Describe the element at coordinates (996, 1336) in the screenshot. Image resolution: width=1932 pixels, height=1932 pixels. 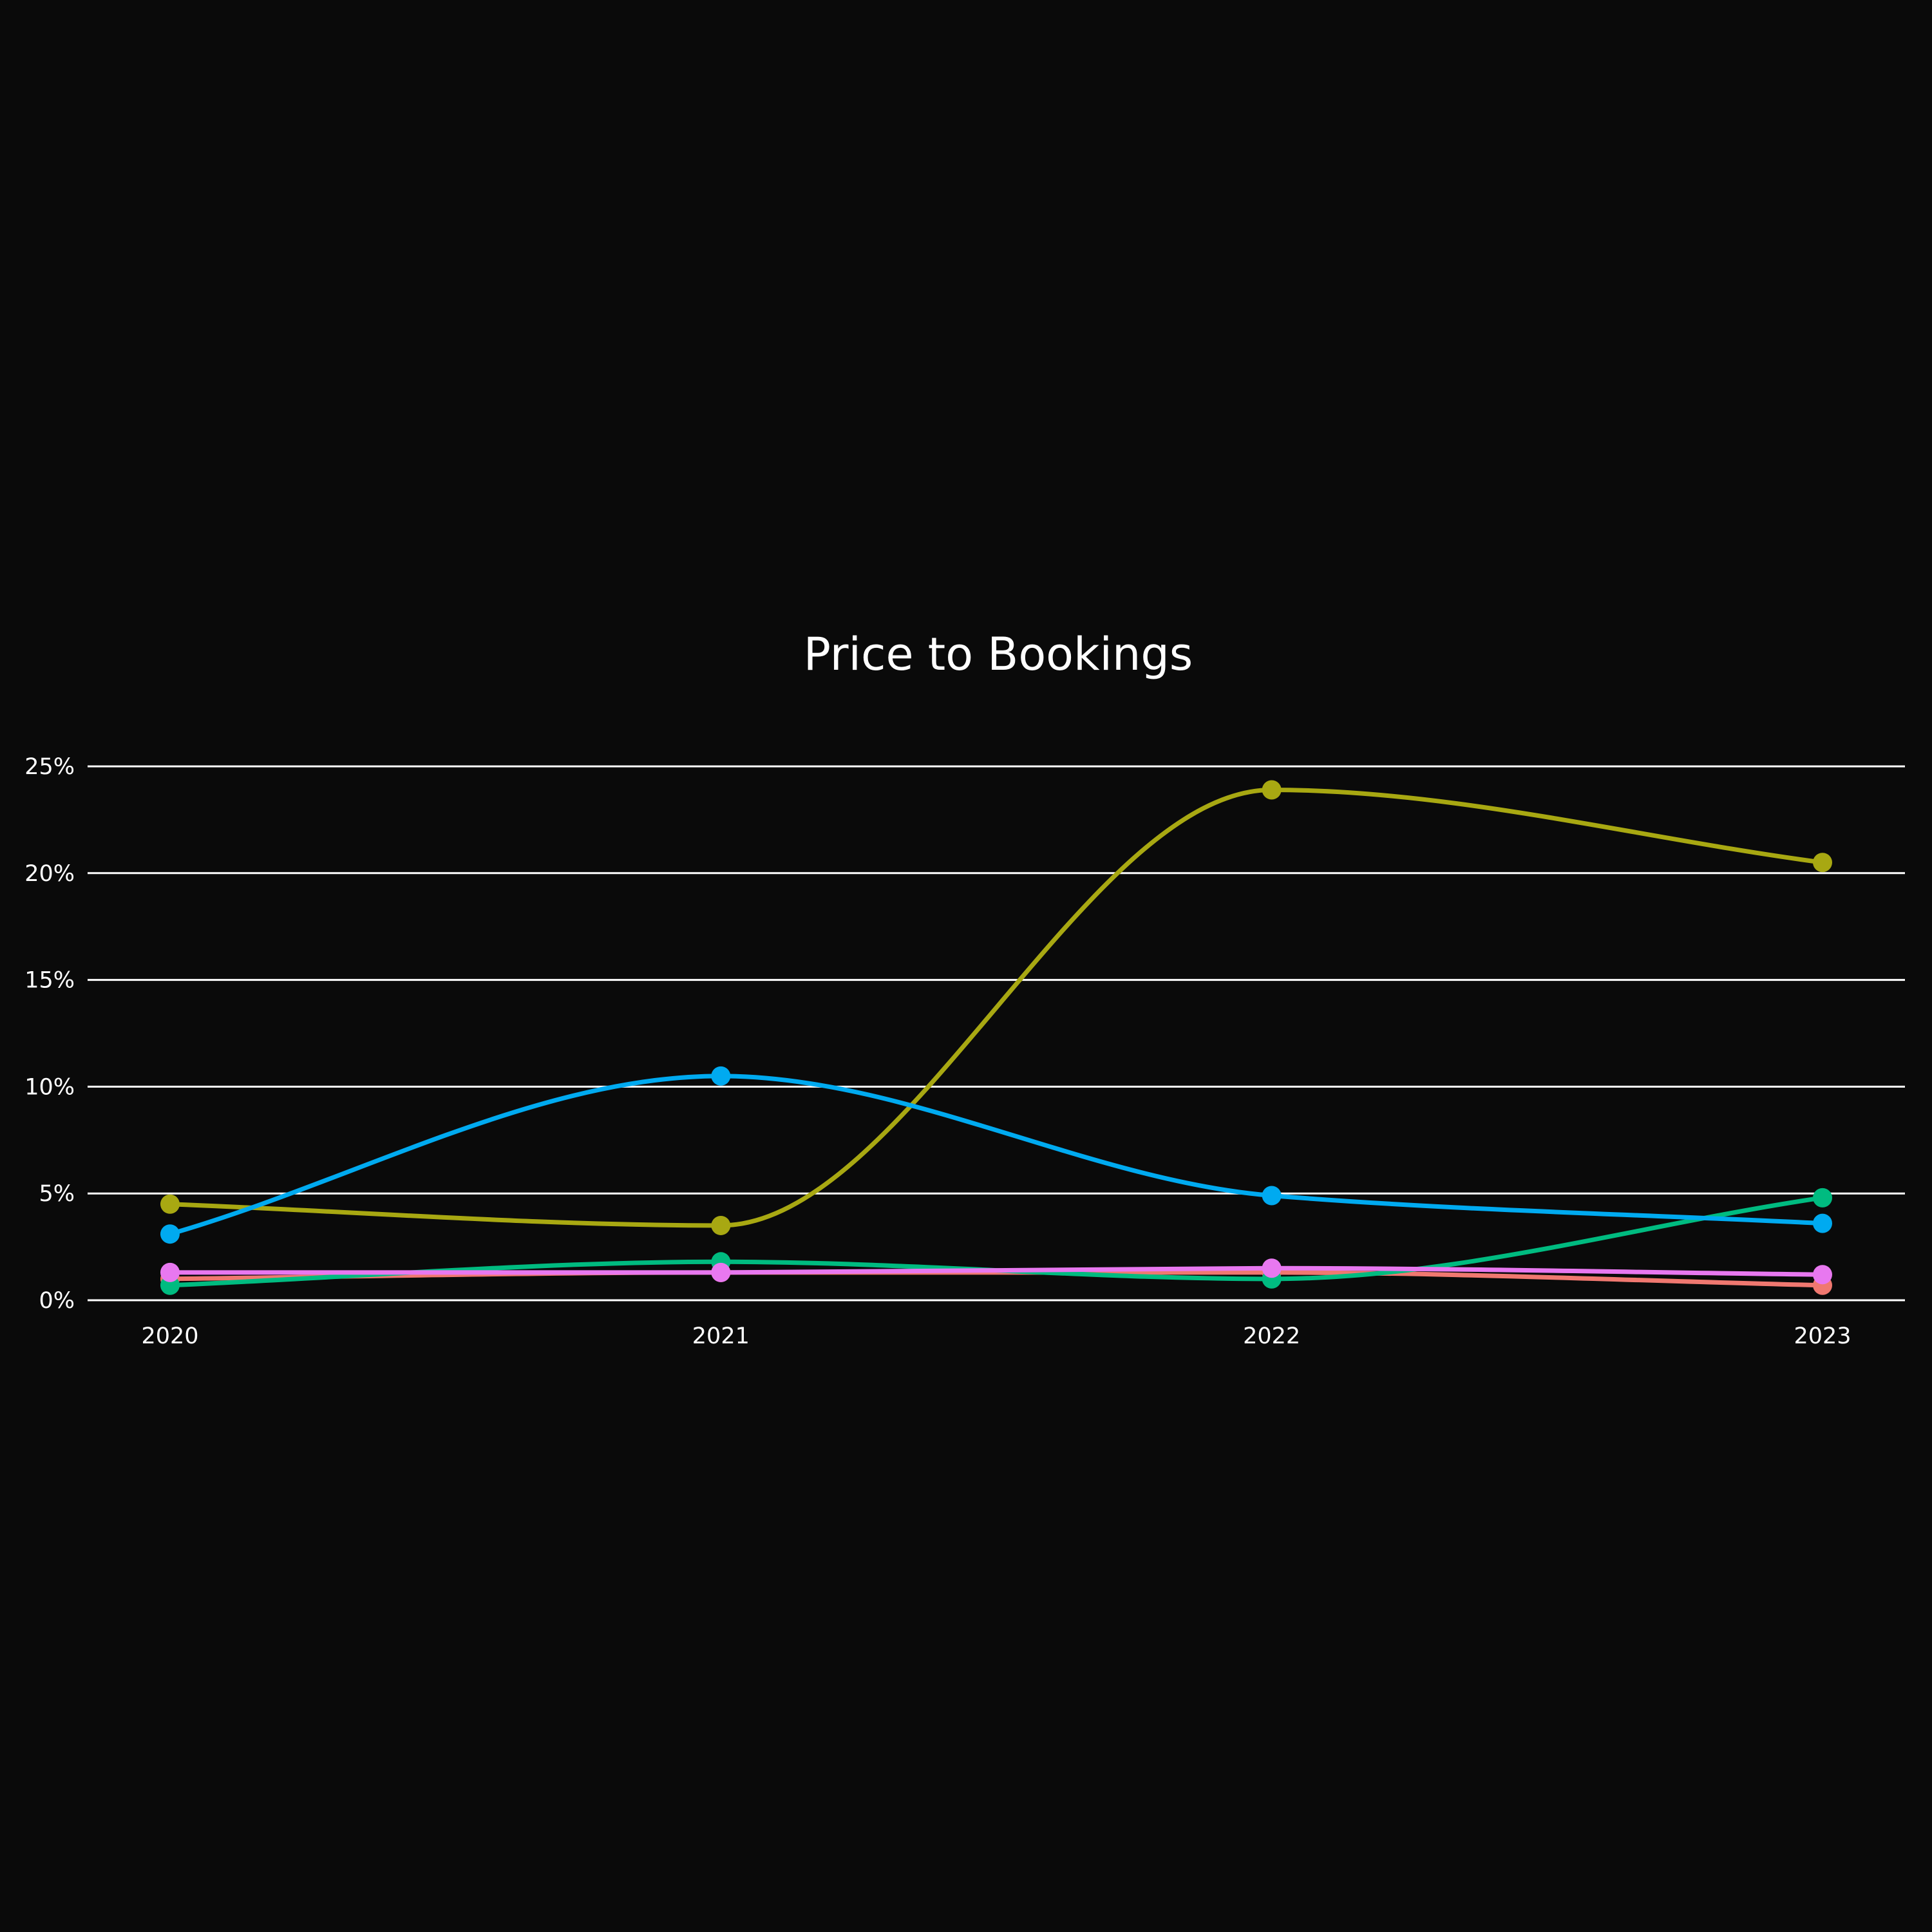
I see `x-axis-ticks: 2020 2021 2022 2023` at that location.